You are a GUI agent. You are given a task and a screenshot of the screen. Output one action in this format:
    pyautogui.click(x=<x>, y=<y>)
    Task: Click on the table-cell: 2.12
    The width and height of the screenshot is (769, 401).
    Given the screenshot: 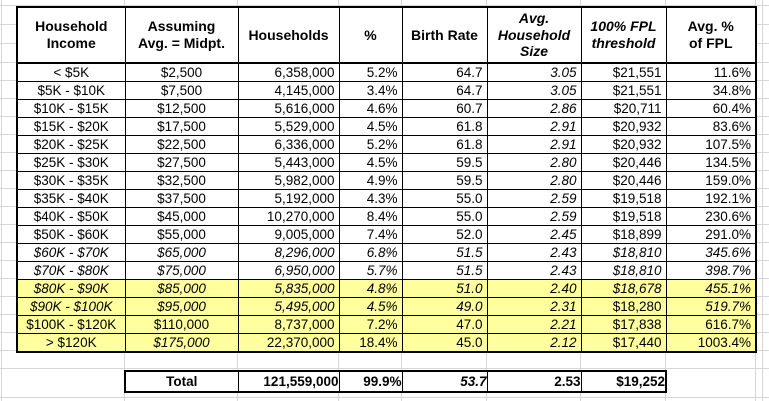 What is the action you would take?
    pyautogui.click(x=534, y=343)
    